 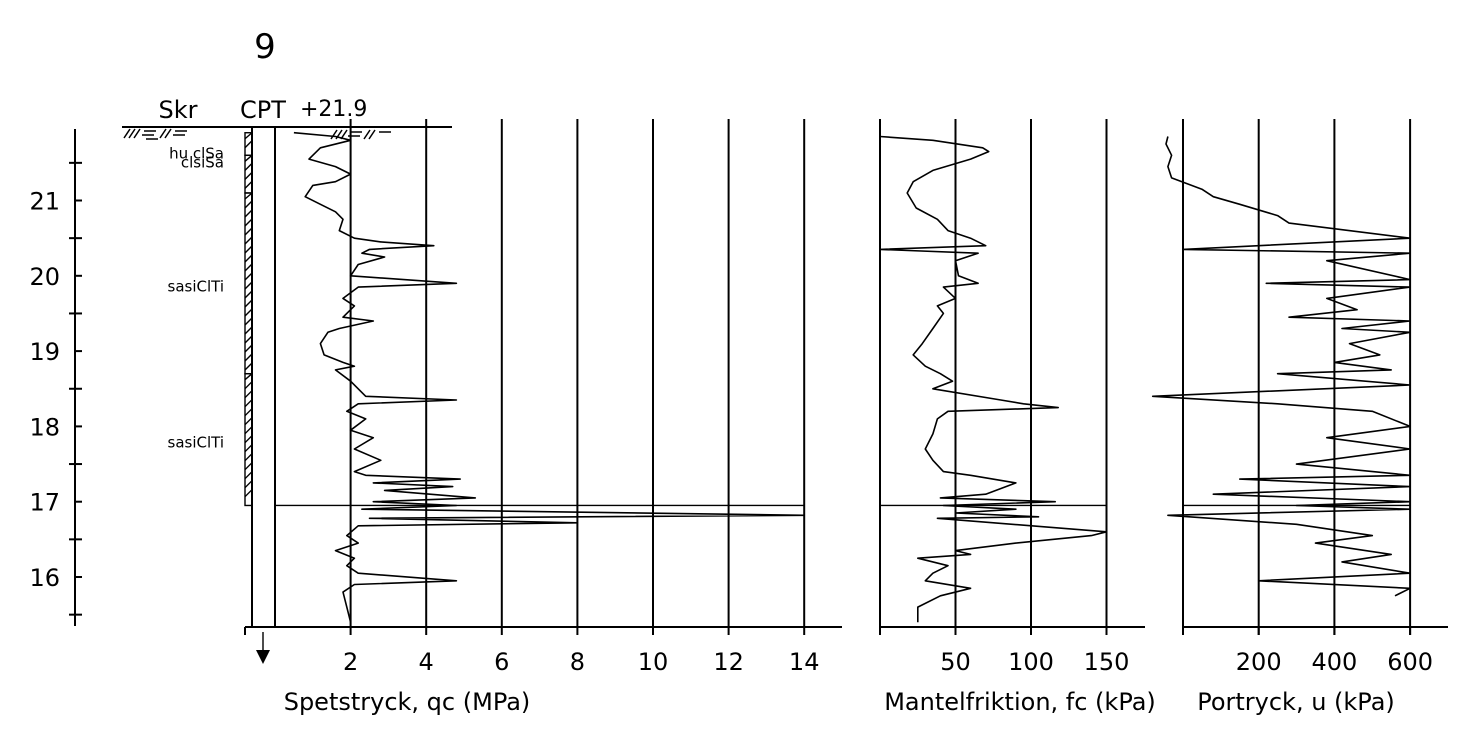 I want to click on x-tick-label: 8, so click(x=577, y=662).